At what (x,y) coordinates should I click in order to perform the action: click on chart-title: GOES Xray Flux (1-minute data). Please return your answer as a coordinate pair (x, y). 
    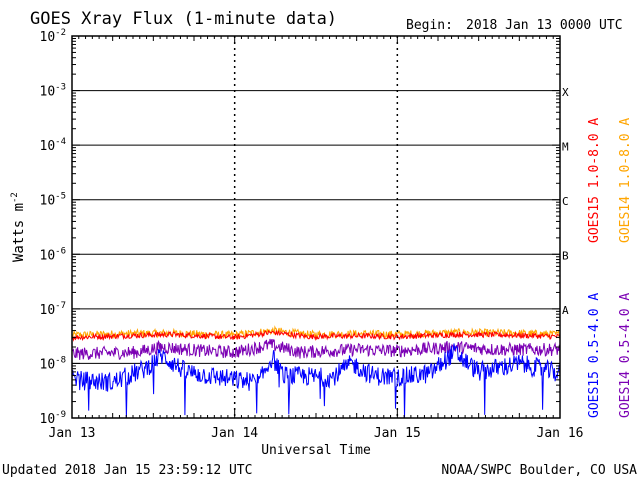
    Looking at the image, I should click on (183, 19).